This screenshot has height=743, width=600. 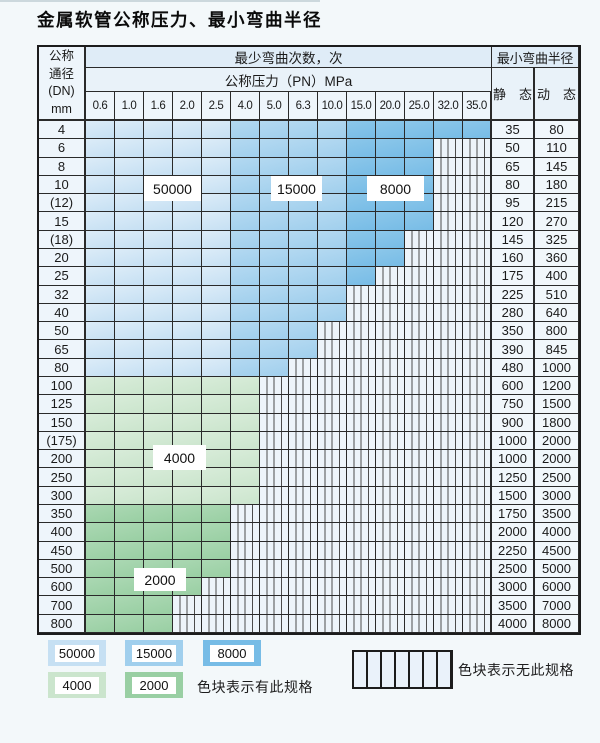 What do you see at coordinates (513, 404) in the screenshot?
I see `static-value: 750` at bounding box center [513, 404].